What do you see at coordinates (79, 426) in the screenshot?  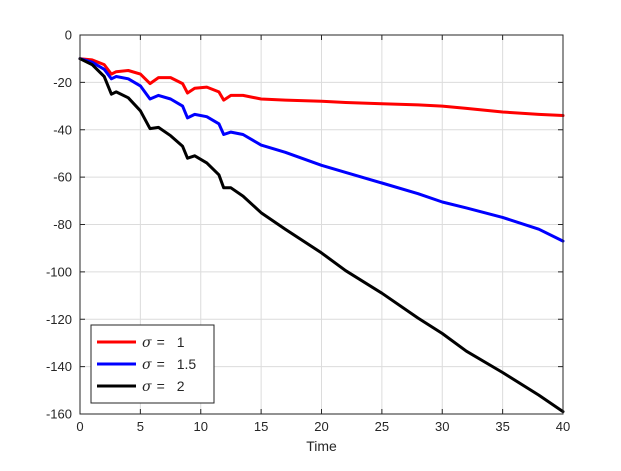 I see `x-tick-label: 0` at bounding box center [79, 426].